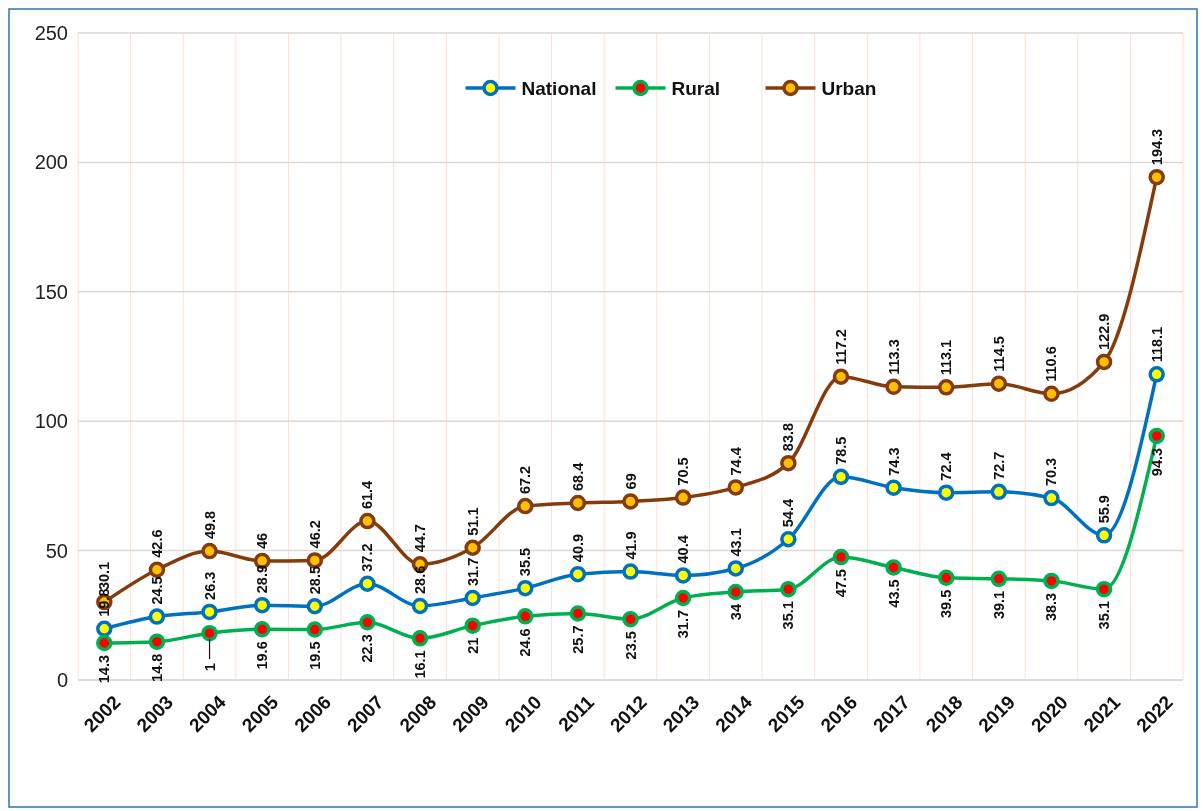 The image size is (1203, 811). What do you see at coordinates (56, 550) in the screenshot?
I see `y-tick-label: 50` at bounding box center [56, 550].